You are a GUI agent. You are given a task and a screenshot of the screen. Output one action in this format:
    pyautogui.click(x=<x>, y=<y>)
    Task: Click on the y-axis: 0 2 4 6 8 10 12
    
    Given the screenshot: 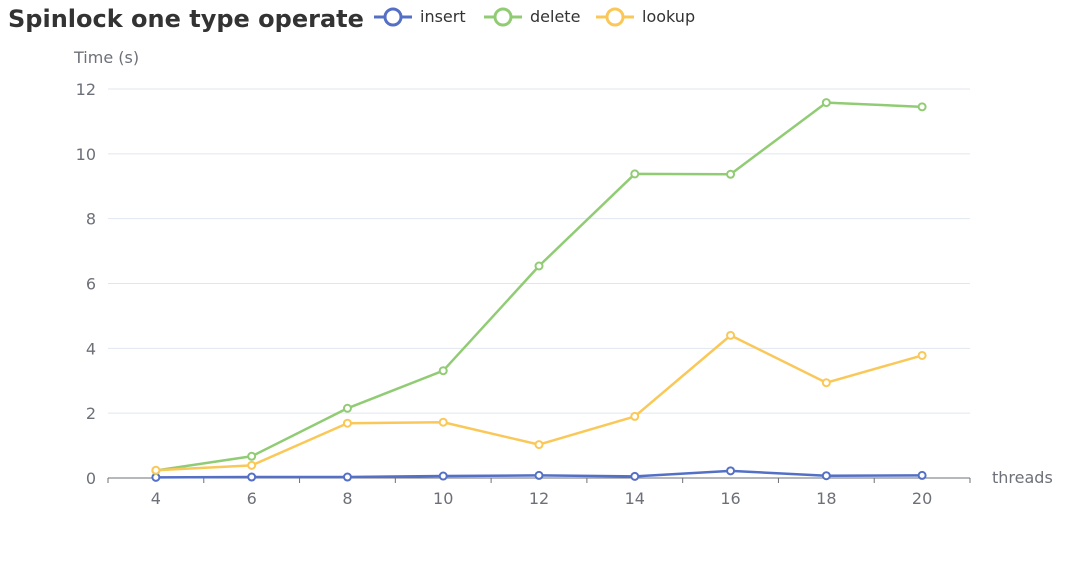 What is the action you would take?
    pyautogui.click(x=86, y=284)
    